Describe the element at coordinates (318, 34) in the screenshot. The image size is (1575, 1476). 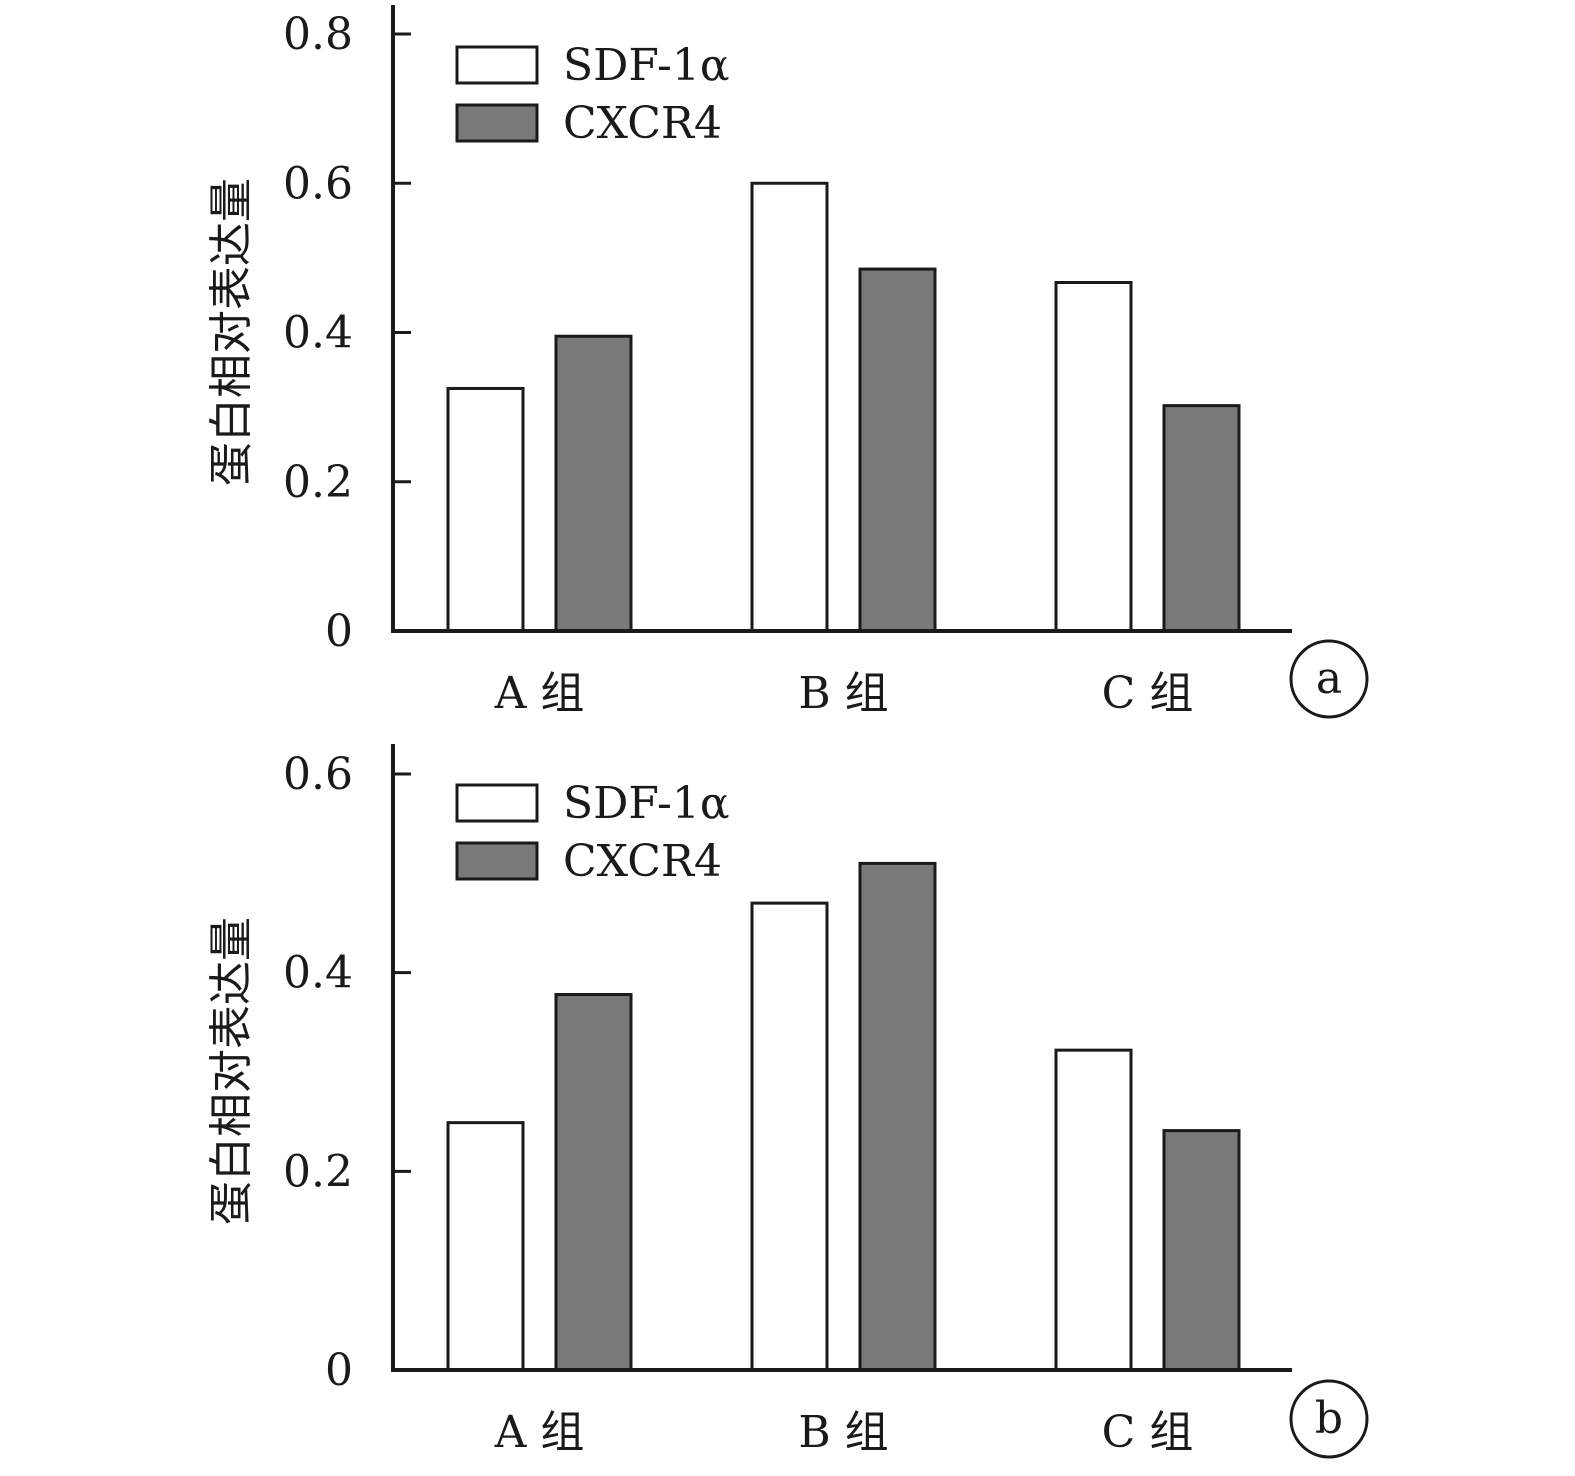
I see `y-tick-label: 0.8` at that location.